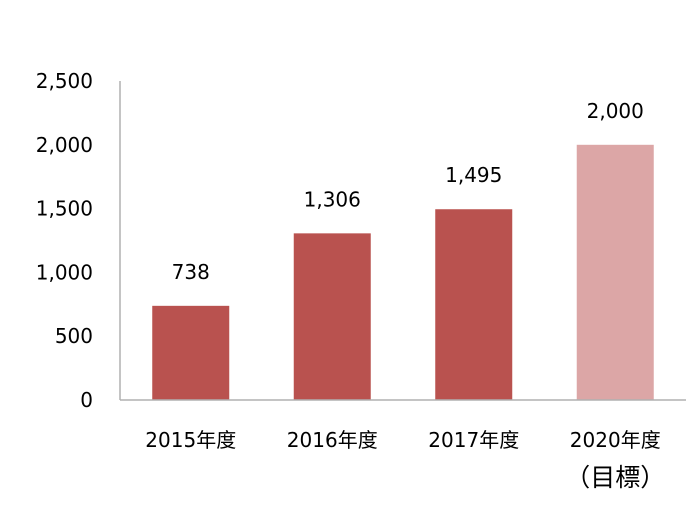  I want to click on x-category-sublabel: （目標）, so click(615, 477).